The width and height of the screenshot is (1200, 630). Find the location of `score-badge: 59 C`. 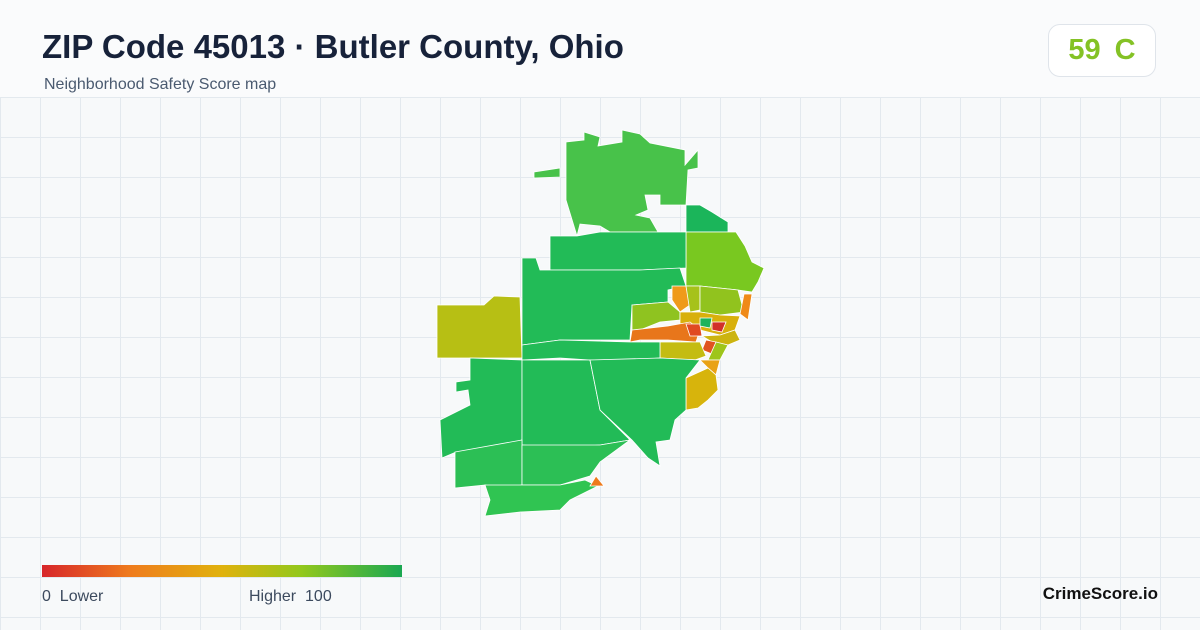

score-badge: 59 C is located at coordinates (1102, 50).